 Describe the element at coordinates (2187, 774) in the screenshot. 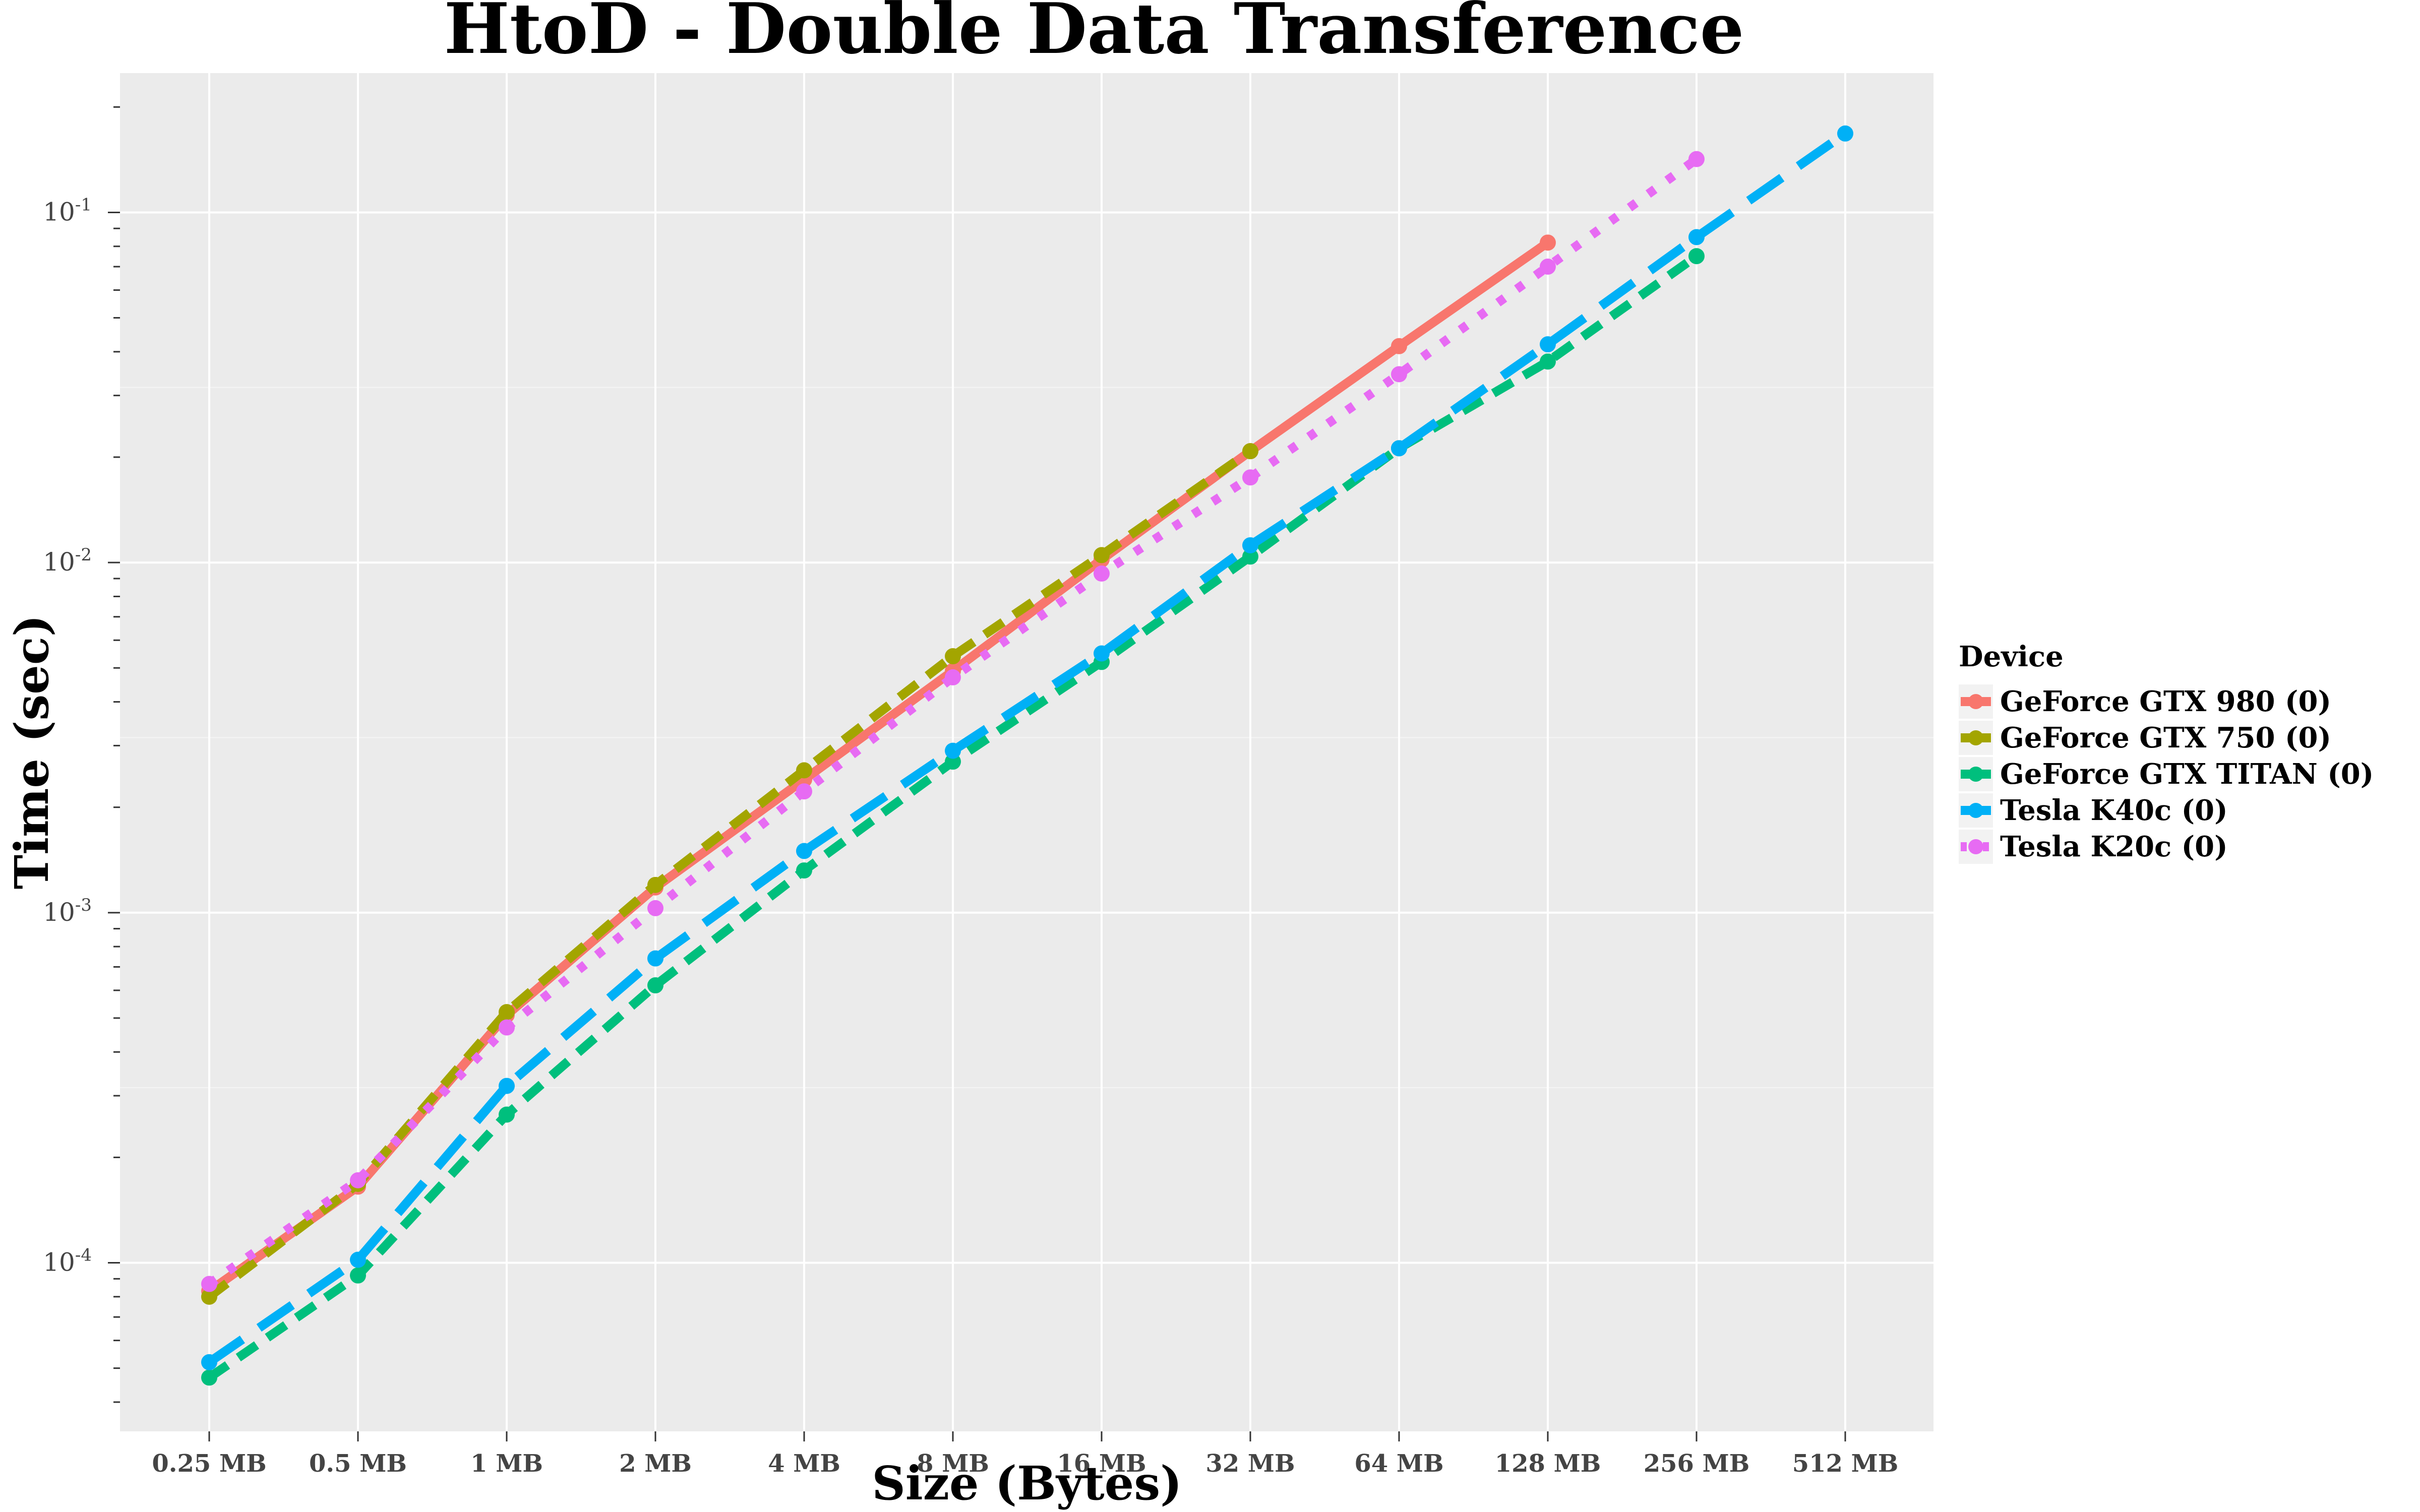

I see `legend-label: GeForce GTX TITAN (0)` at that location.